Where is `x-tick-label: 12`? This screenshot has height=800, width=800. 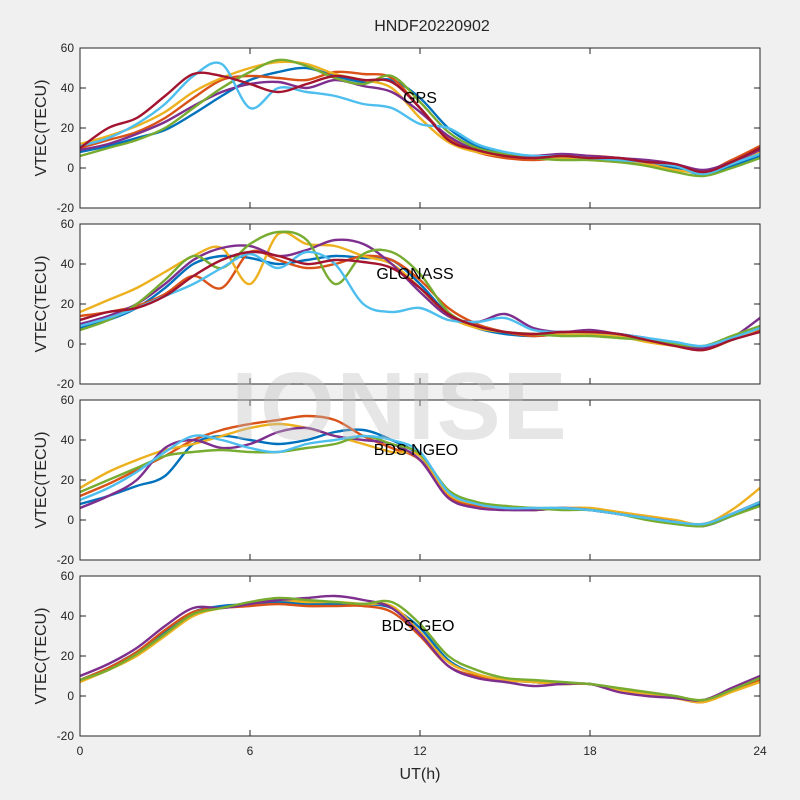
x-tick-label: 12 is located at coordinates (420, 751).